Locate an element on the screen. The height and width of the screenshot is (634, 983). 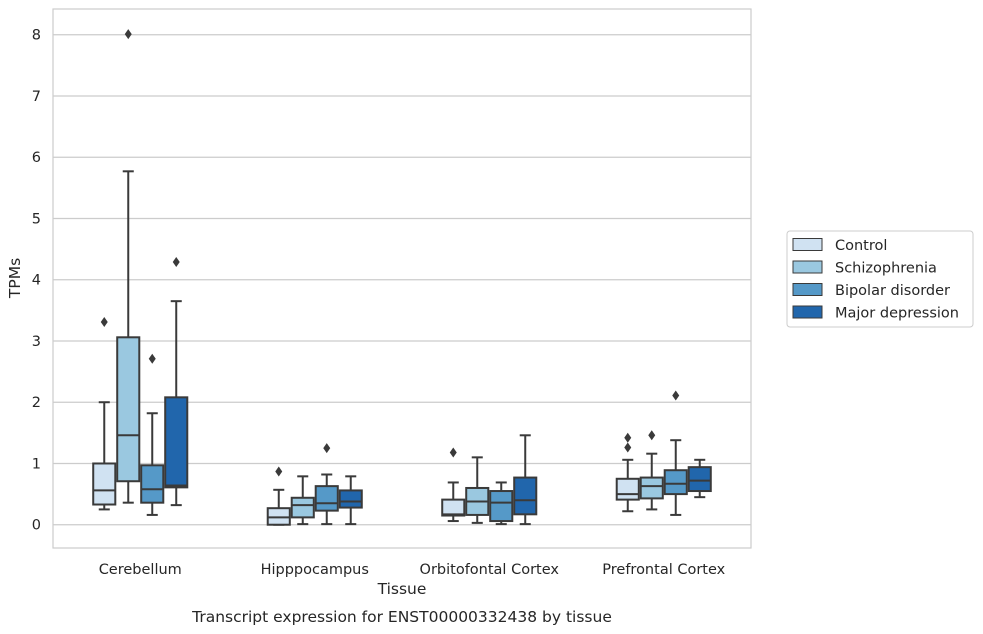
x-tick-label: Prefrontal Cortex is located at coordinates (663, 570).